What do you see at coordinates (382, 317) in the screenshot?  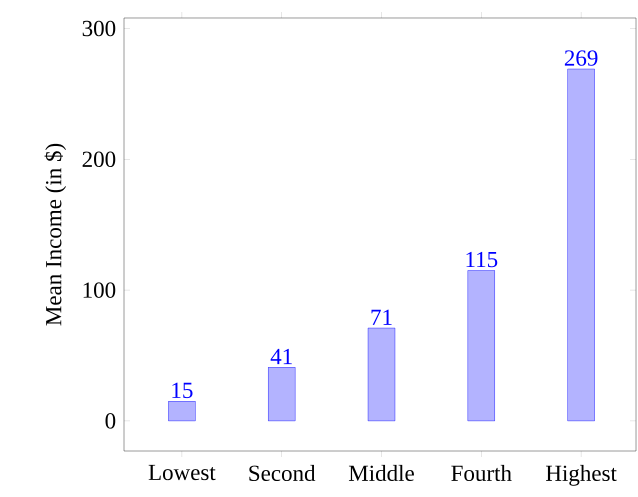 I see `data-label: 71` at bounding box center [382, 317].